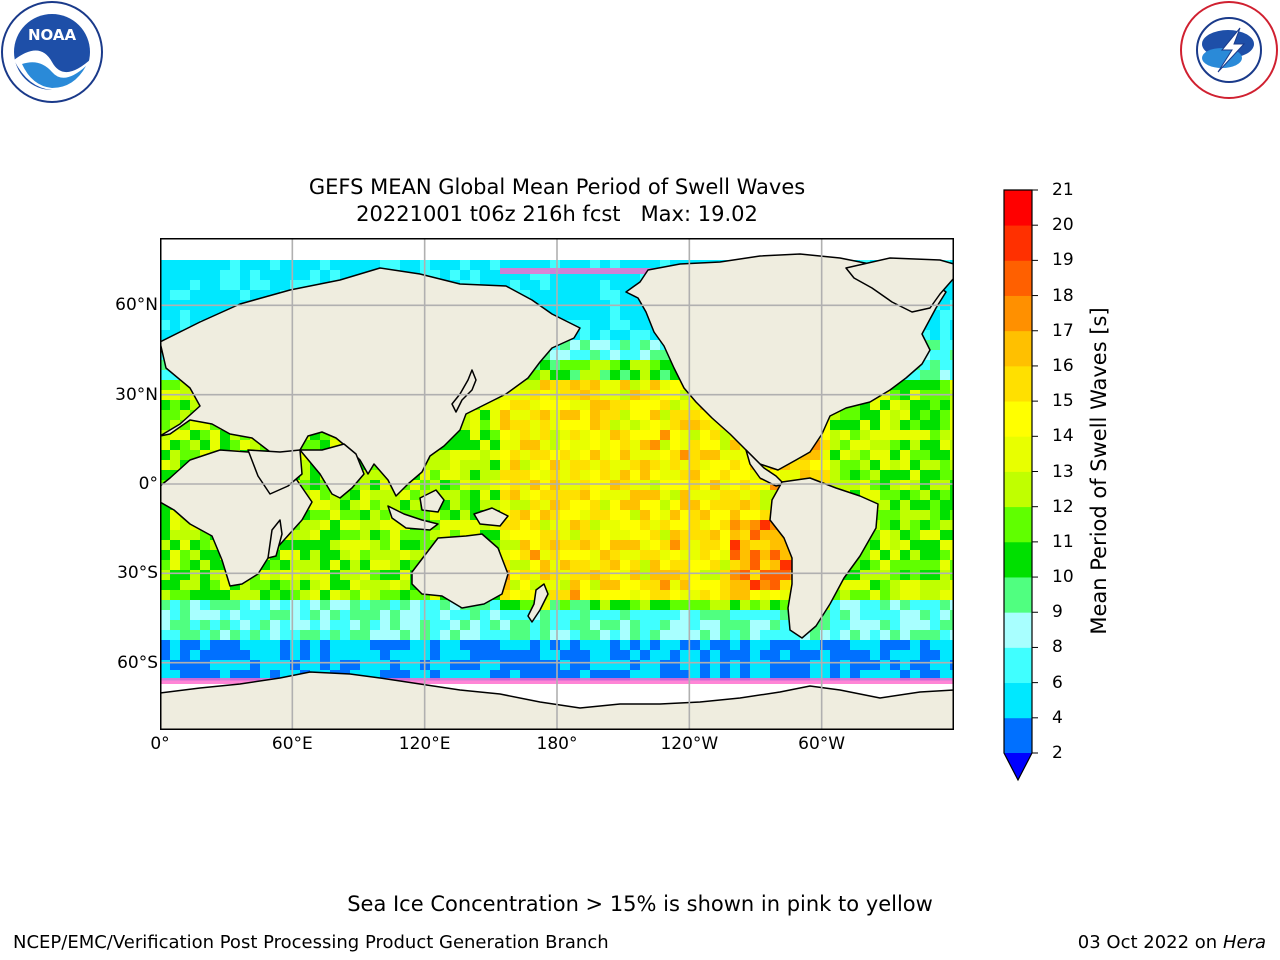 This screenshot has height=960, width=1280. I want to click on land-eurasia, so click(370, 382).